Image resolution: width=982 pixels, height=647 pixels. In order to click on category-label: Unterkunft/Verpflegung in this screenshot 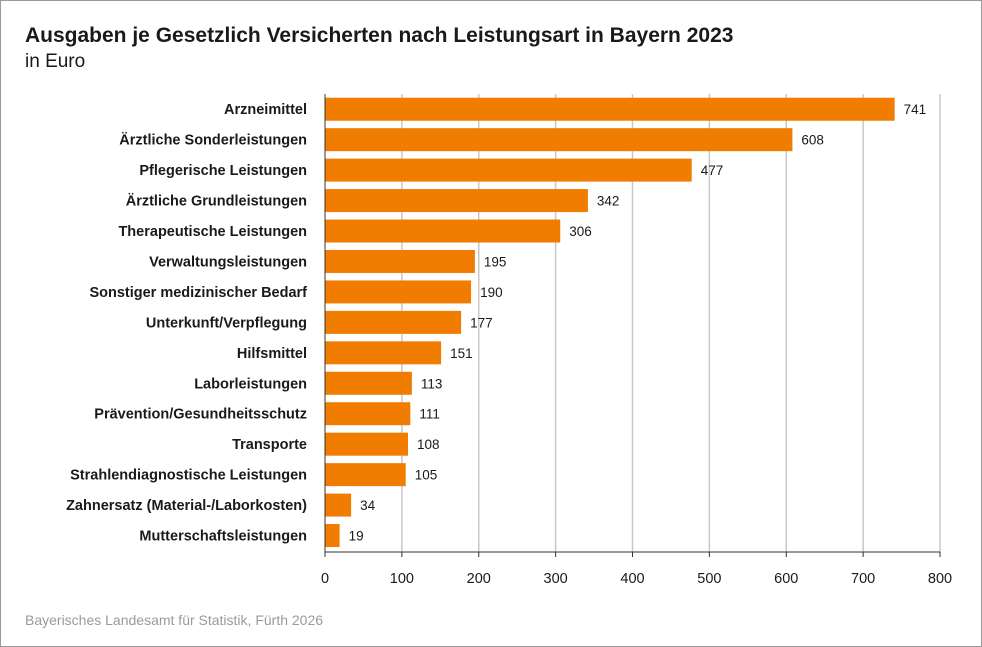, I will do `click(226, 323)`.